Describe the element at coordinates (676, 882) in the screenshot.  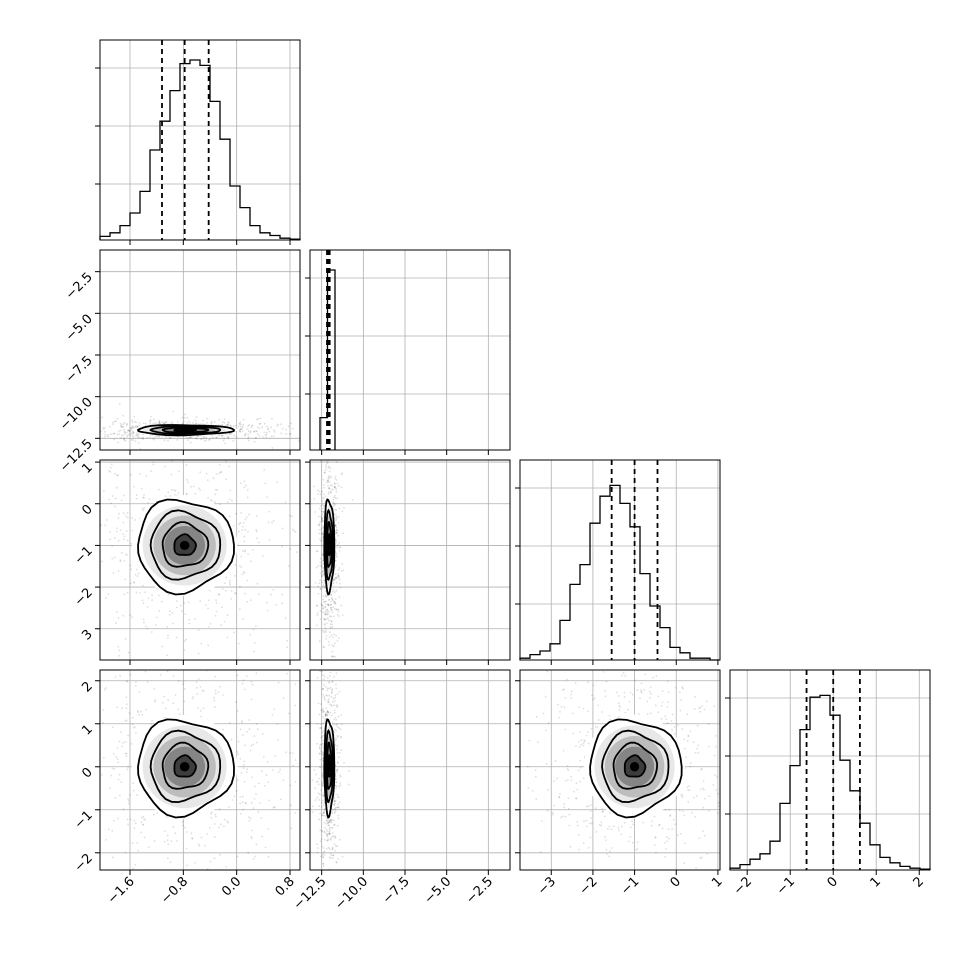
I see `x-tick-label: 0` at that location.